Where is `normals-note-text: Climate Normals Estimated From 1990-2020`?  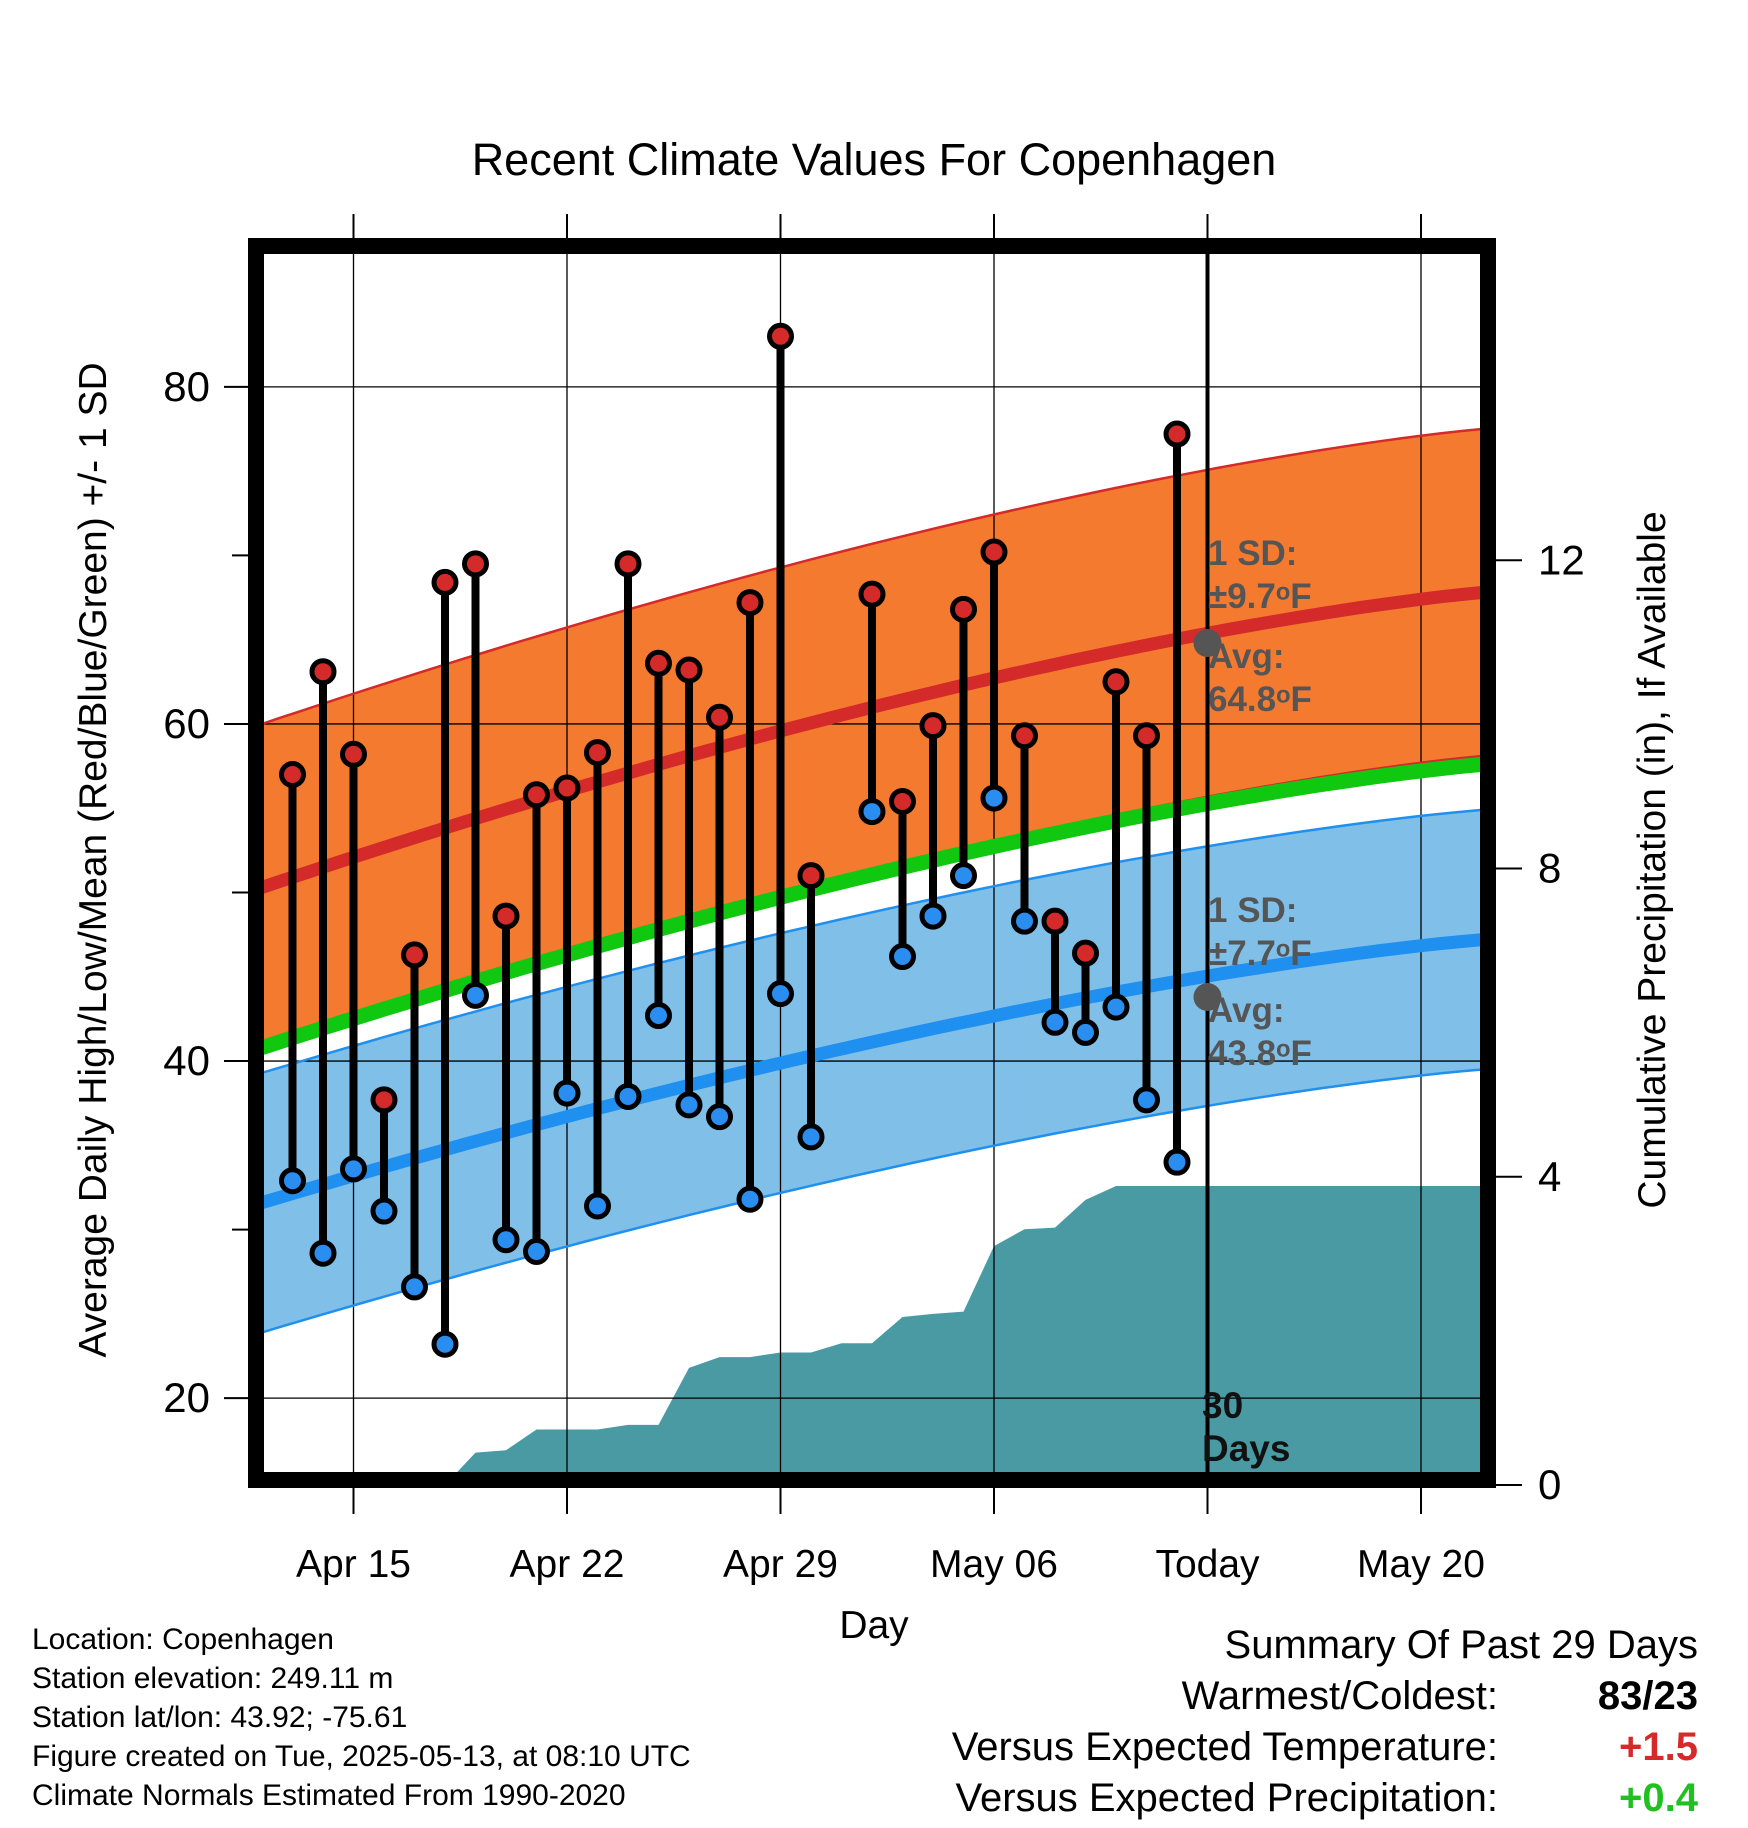 normals-note-text: Climate Normals Estimated From 1990-2020 is located at coordinates (329, 1795).